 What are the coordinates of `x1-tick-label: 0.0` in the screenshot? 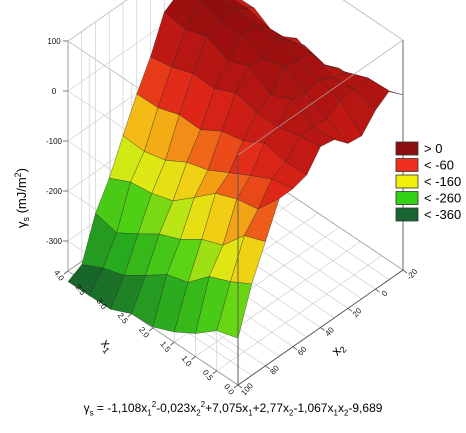 It's located at (229, 389).